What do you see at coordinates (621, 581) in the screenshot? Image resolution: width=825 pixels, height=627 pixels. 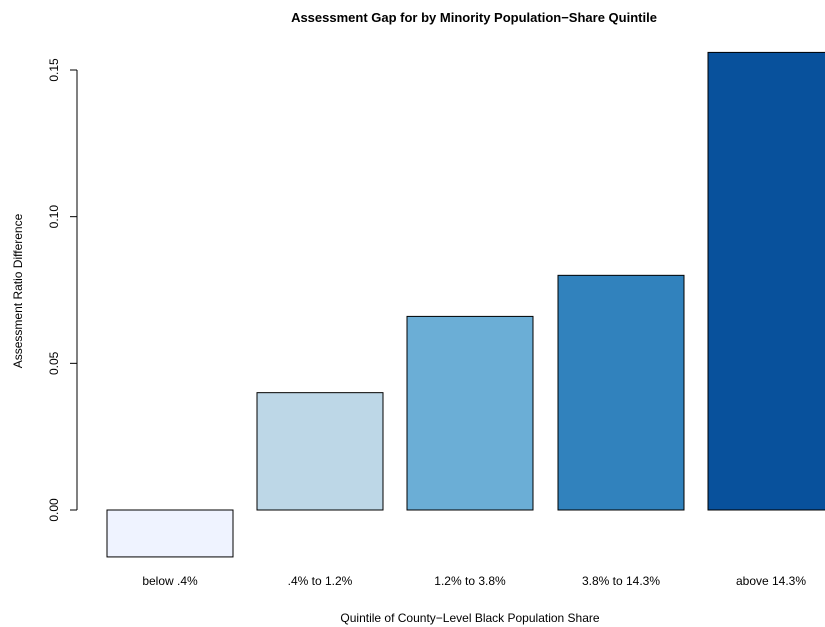 I see `x-tick-label: 3.8% to 14.3%` at bounding box center [621, 581].